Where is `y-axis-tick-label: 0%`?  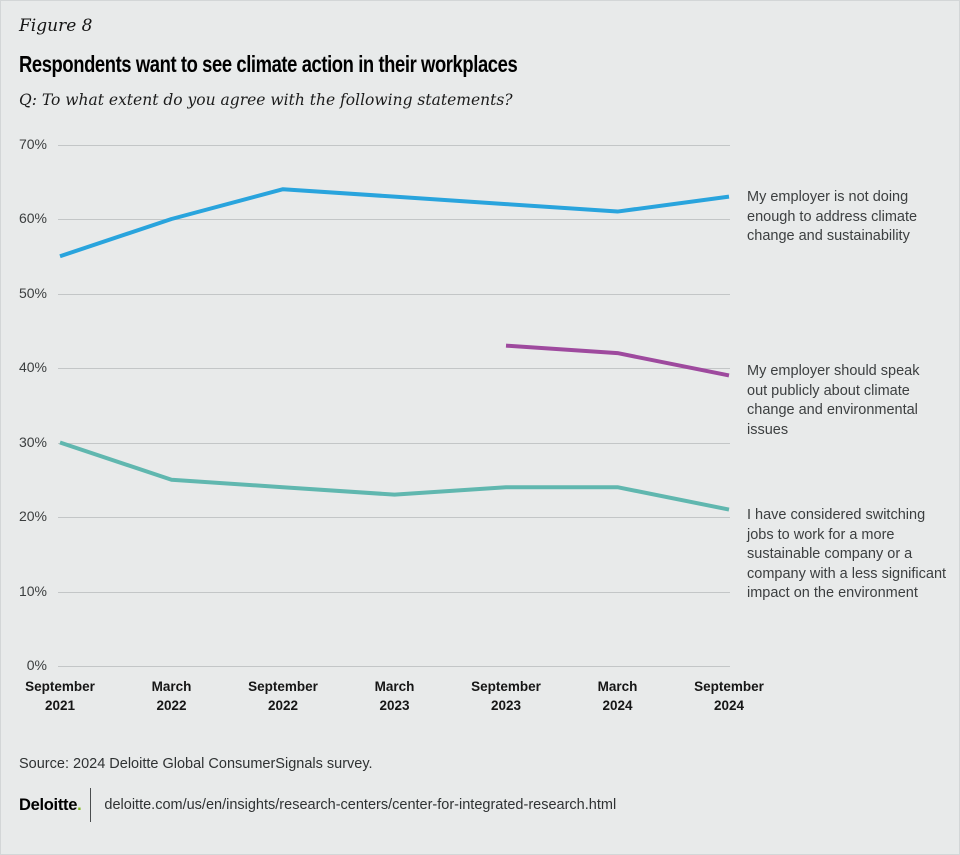
y-axis-tick-label: 0% is located at coordinates (36, 665).